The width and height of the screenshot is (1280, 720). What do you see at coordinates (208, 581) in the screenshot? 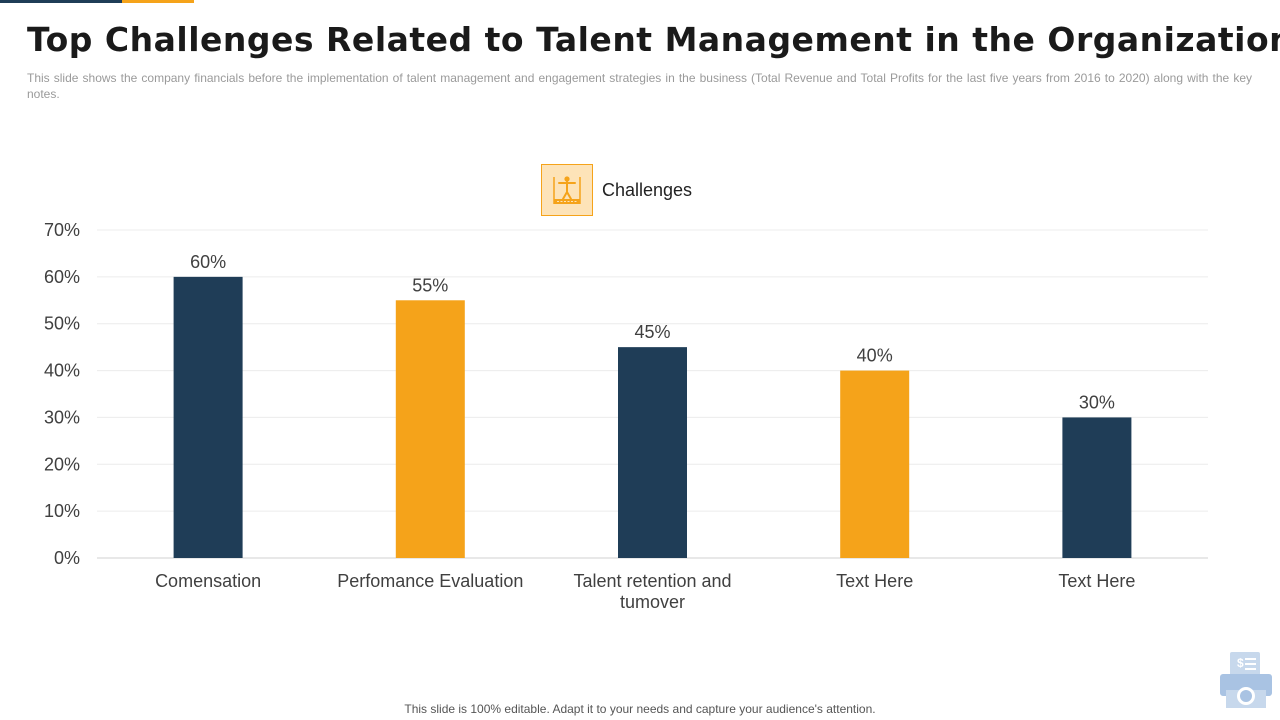
I see `category-label: Comensation` at bounding box center [208, 581].